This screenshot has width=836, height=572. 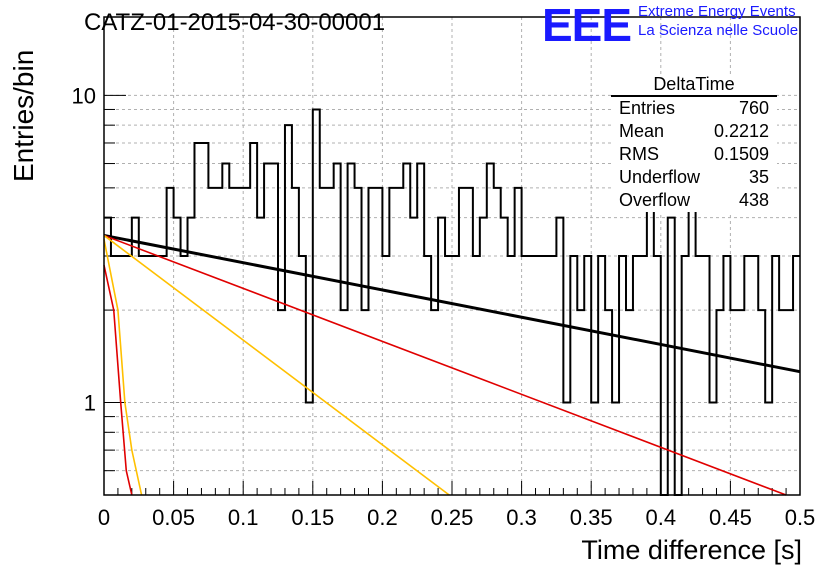 I want to click on x-tick-label: 0.35, so click(x=591, y=517).